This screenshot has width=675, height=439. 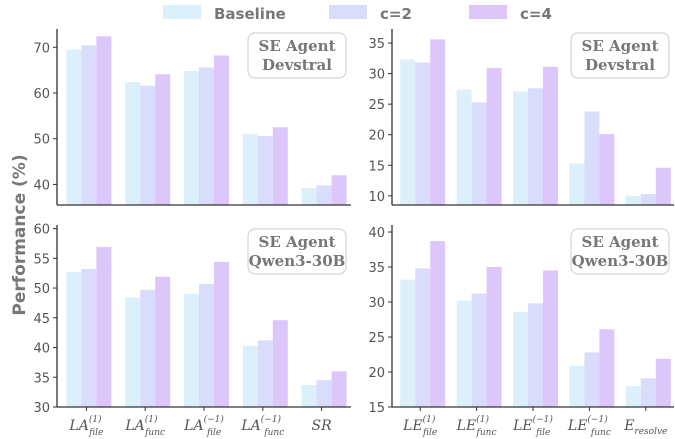 I want to click on legend-label-baseline: Baseline, so click(x=250, y=14).